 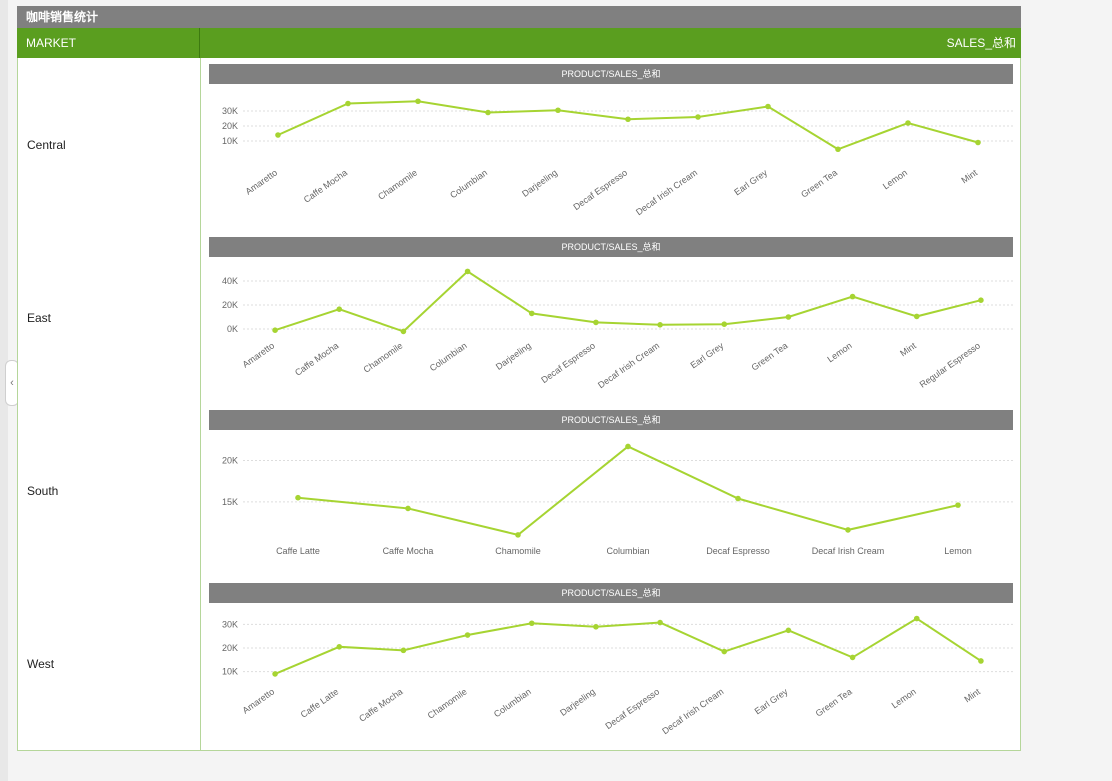 What do you see at coordinates (51, 43) in the screenshot?
I see `header-market: MARKET` at bounding box center [51, 43].